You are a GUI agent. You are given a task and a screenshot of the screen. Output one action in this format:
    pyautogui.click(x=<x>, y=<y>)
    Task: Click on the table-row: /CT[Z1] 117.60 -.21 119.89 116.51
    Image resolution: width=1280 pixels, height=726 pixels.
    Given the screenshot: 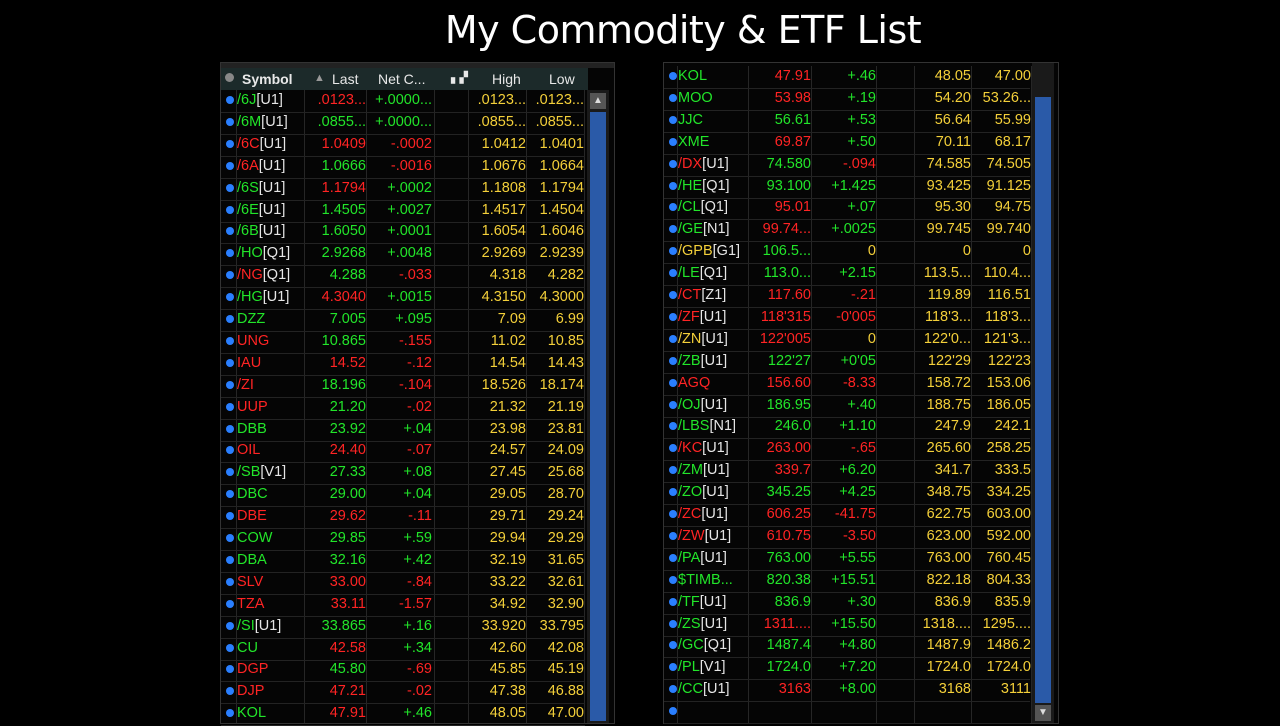 What is the action you would take?
    pyautogui.click(x=847, y=296)
    